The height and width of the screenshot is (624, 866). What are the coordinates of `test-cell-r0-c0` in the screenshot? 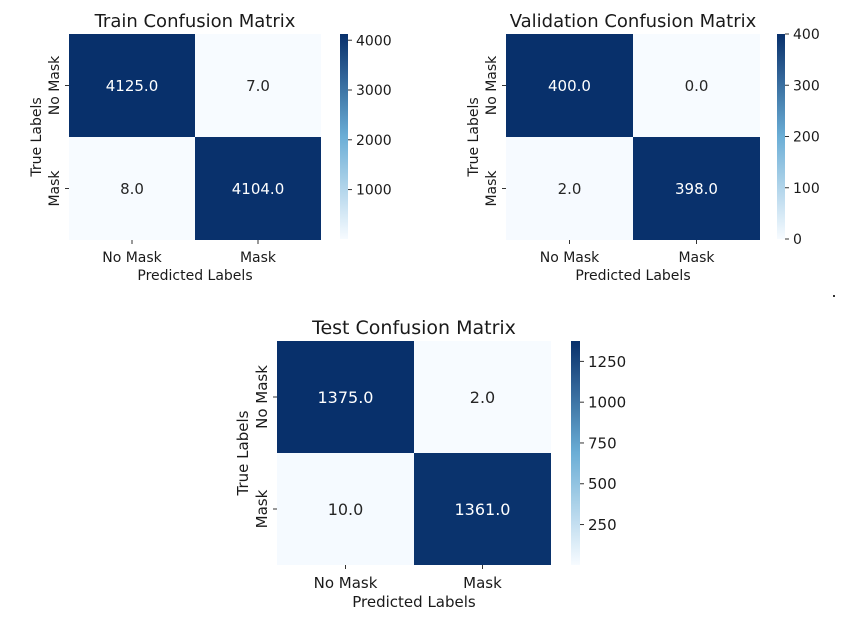 It's located at (345, 397).